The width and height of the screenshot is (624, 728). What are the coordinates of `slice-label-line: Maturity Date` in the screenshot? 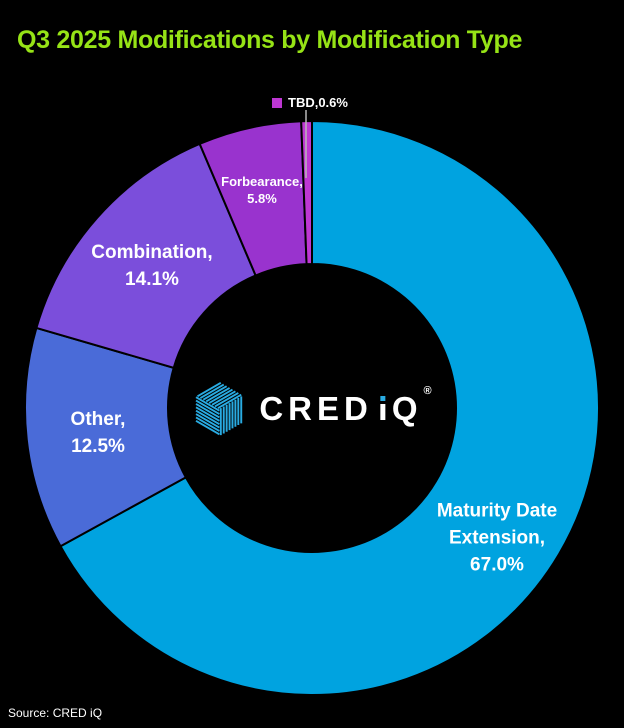 It's located at (497, 511).